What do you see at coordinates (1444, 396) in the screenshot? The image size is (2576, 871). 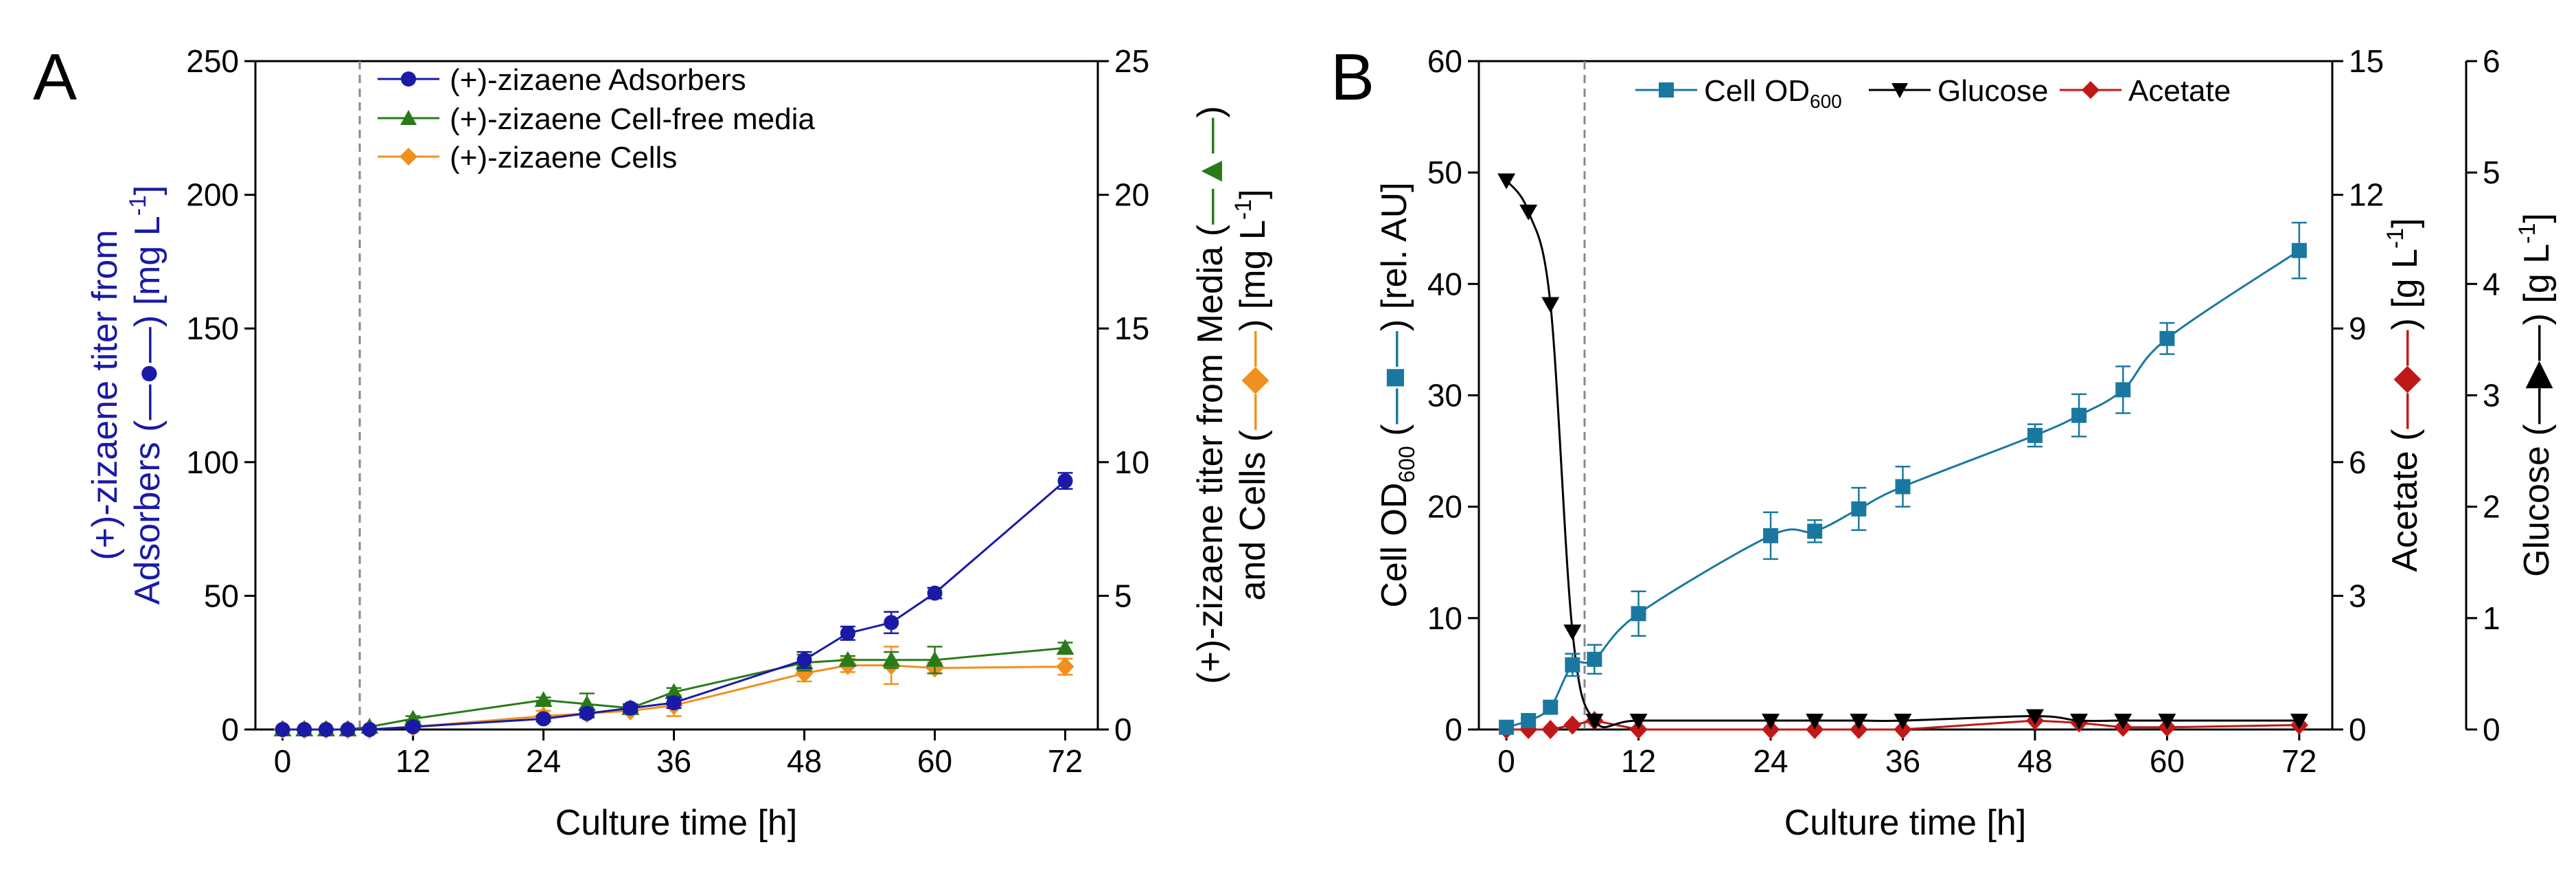 I see `y-tick-label: 30` at bounding box center [1444, 396].